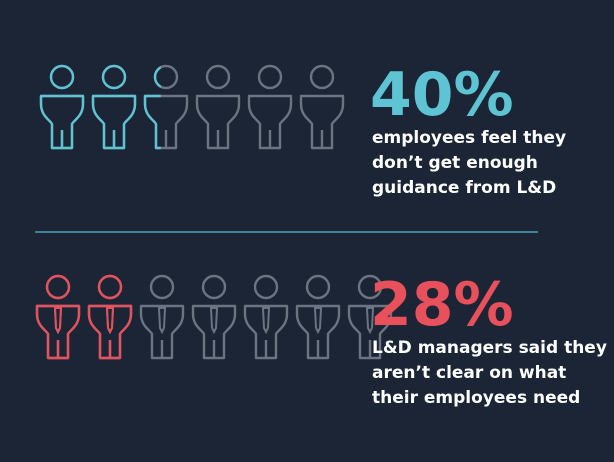  I want to click on stat-description: employees feel they, so click(469, 138).